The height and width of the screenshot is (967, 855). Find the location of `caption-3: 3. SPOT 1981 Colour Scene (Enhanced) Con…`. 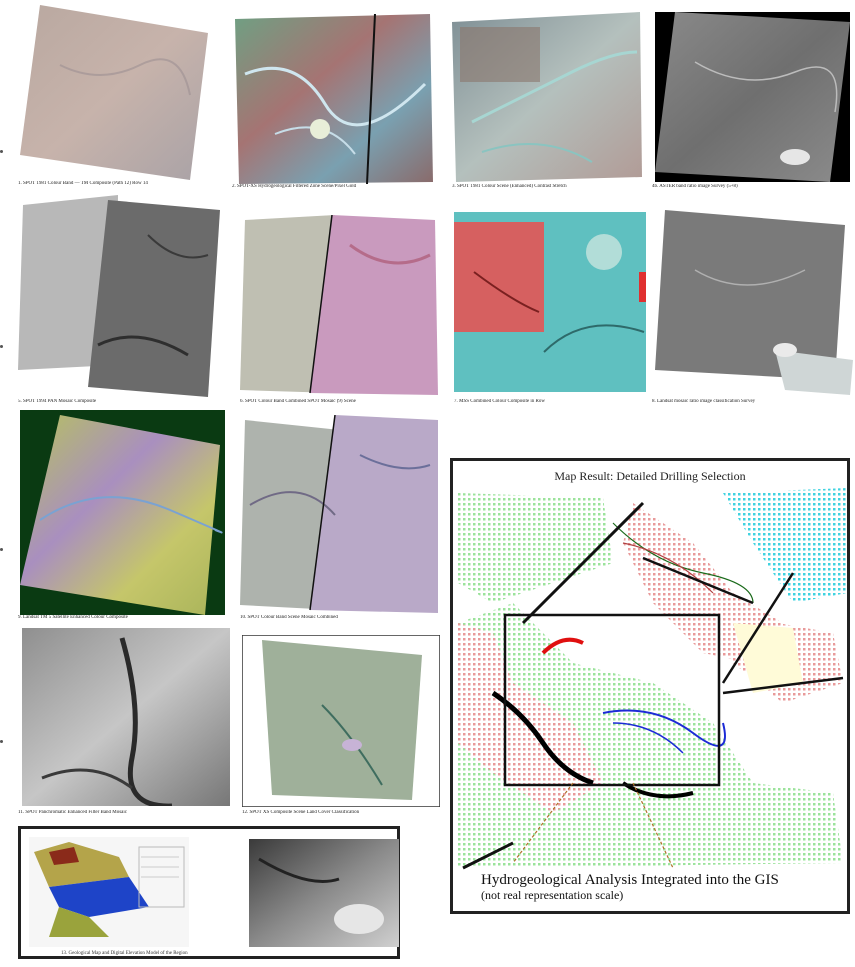

caption-3: 3. SPOT 1981 Colour Scene (Enhanced) Con… is located at coordinates (509, 186).